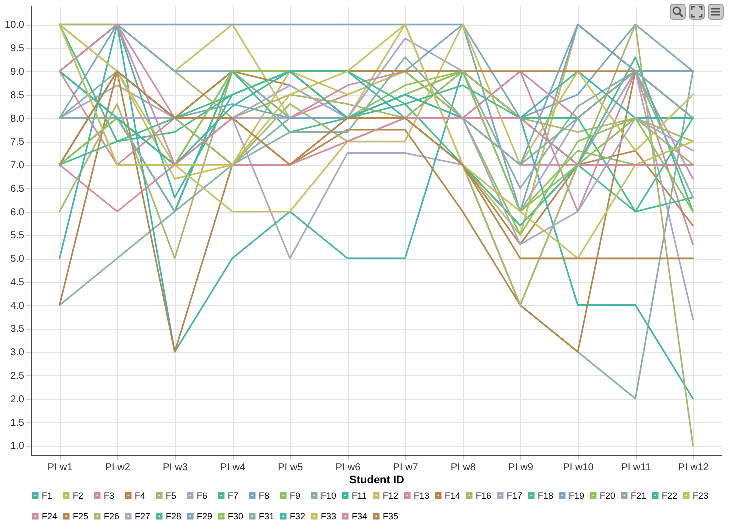 The width and height of the screenshot is (730, 530). I want to click on legend-label: F7, so click(233, 495).